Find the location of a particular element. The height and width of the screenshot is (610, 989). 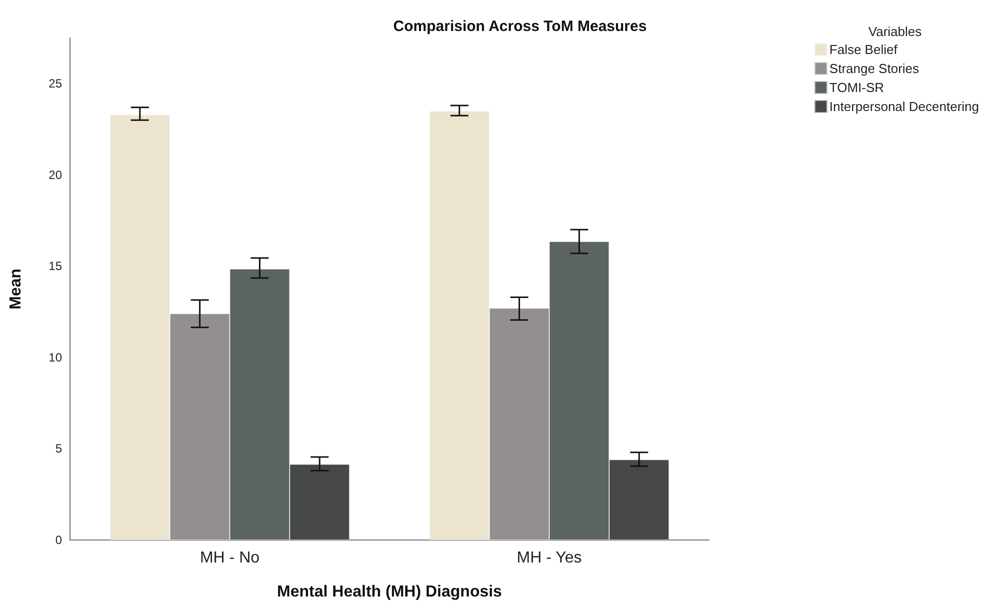

x-axis-title: Mental Health (MH) Diagnosis is located at coordinates (389, 592).